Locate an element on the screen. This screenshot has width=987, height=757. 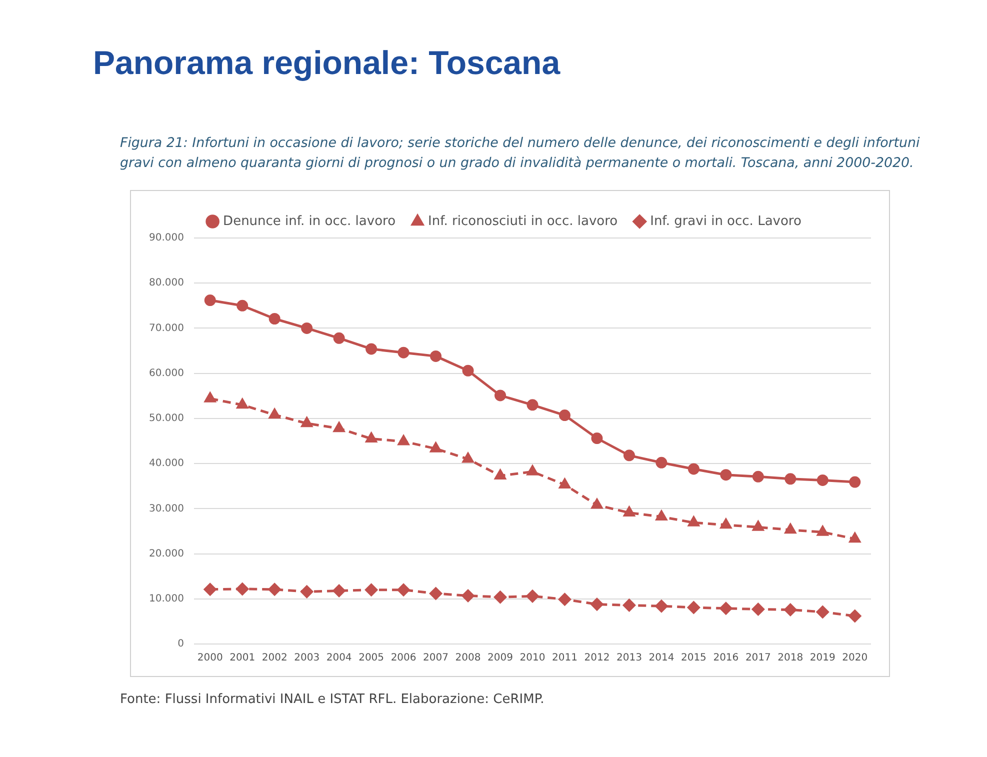
y-tick-label: 80.000 is located at coordinates (166, 283).